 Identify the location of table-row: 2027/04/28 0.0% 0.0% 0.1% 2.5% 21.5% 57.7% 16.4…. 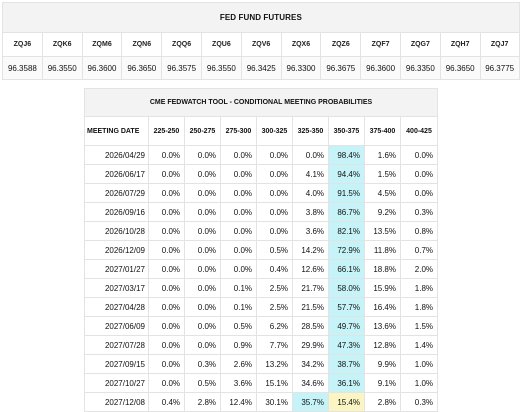
(261, 307).